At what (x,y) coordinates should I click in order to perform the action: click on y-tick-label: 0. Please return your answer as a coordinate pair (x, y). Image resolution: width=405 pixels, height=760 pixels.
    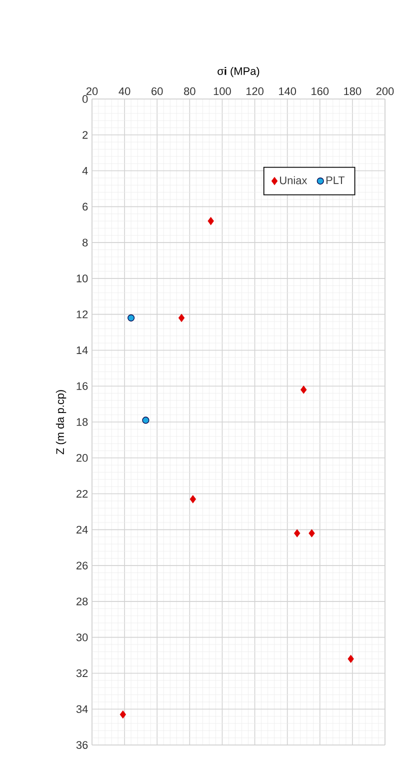
    Looking at the image, I should click on (85, 99).